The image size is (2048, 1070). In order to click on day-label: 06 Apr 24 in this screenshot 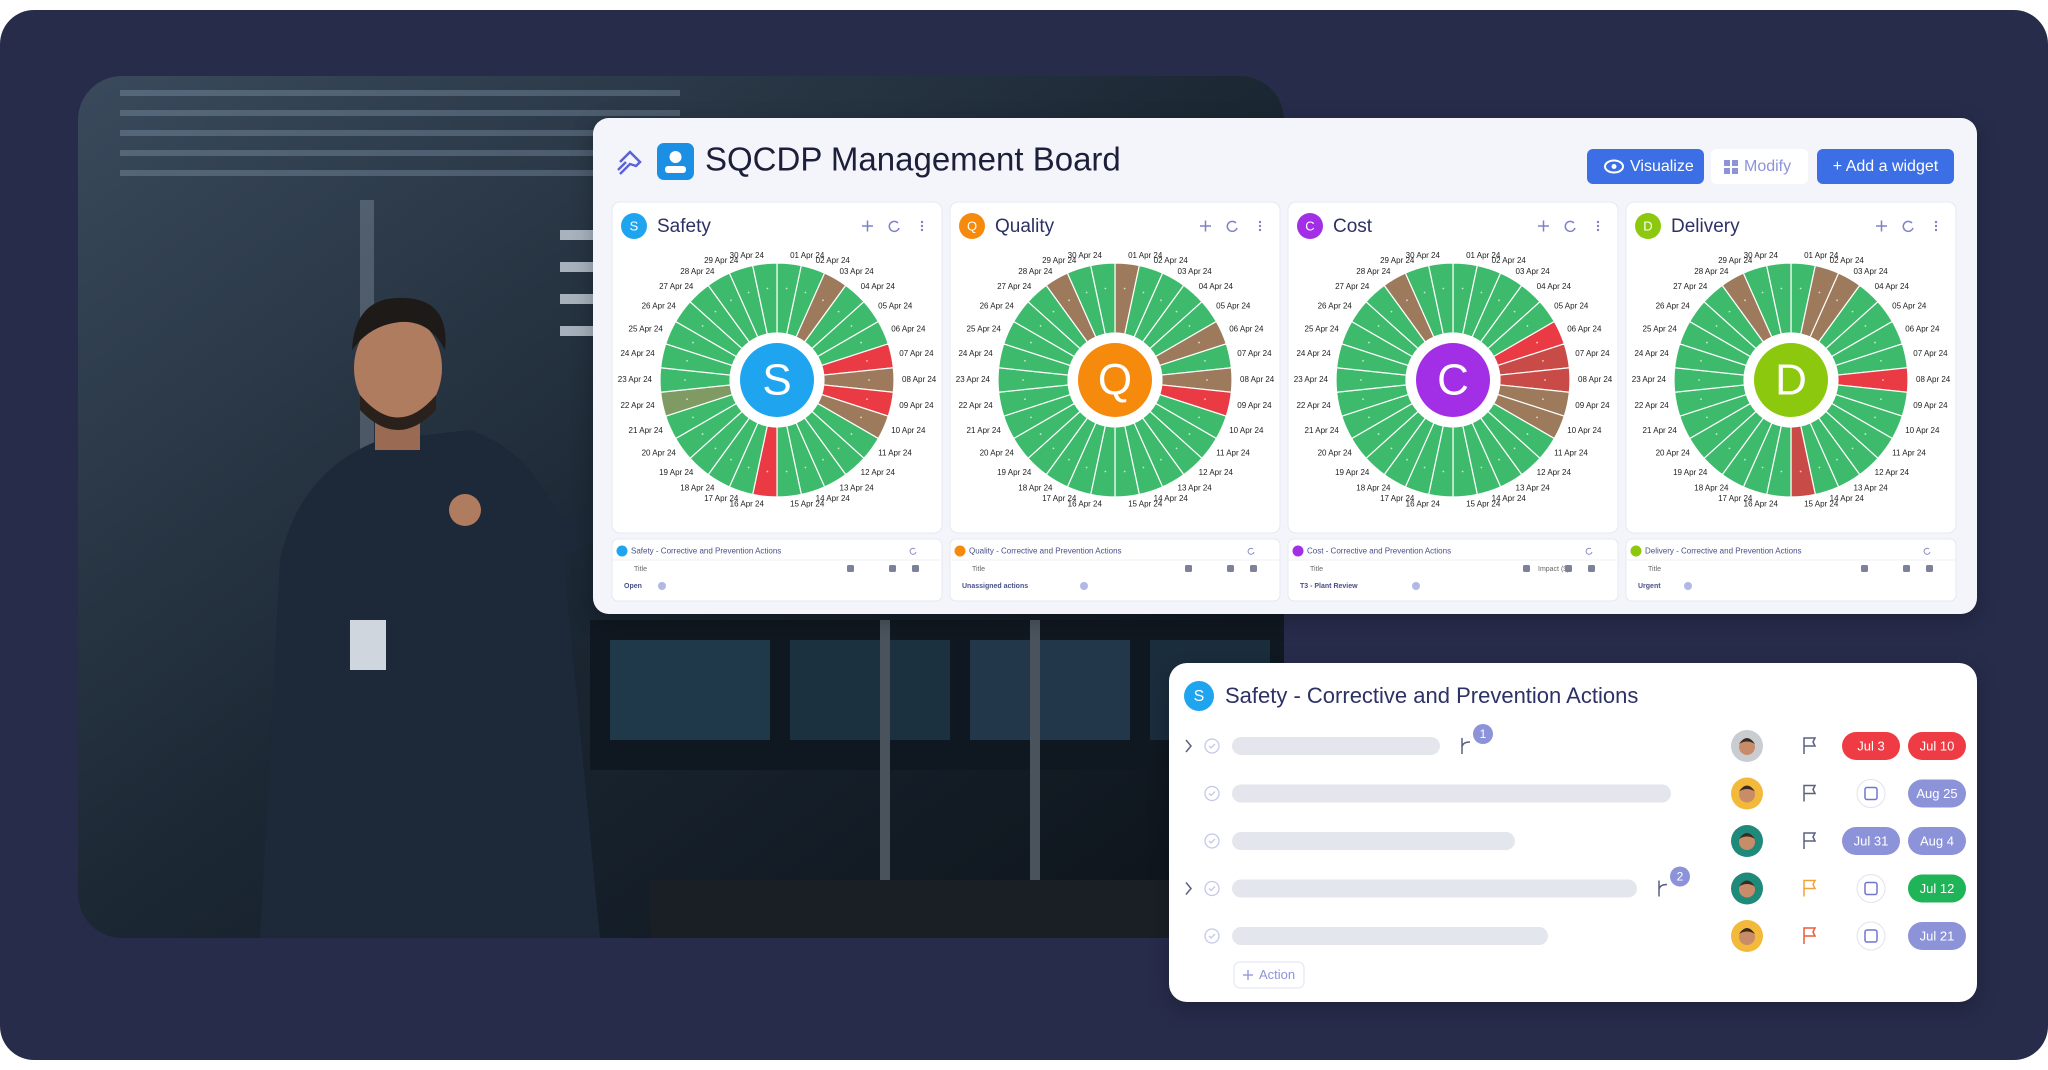, I will do `click(908, 328)`.